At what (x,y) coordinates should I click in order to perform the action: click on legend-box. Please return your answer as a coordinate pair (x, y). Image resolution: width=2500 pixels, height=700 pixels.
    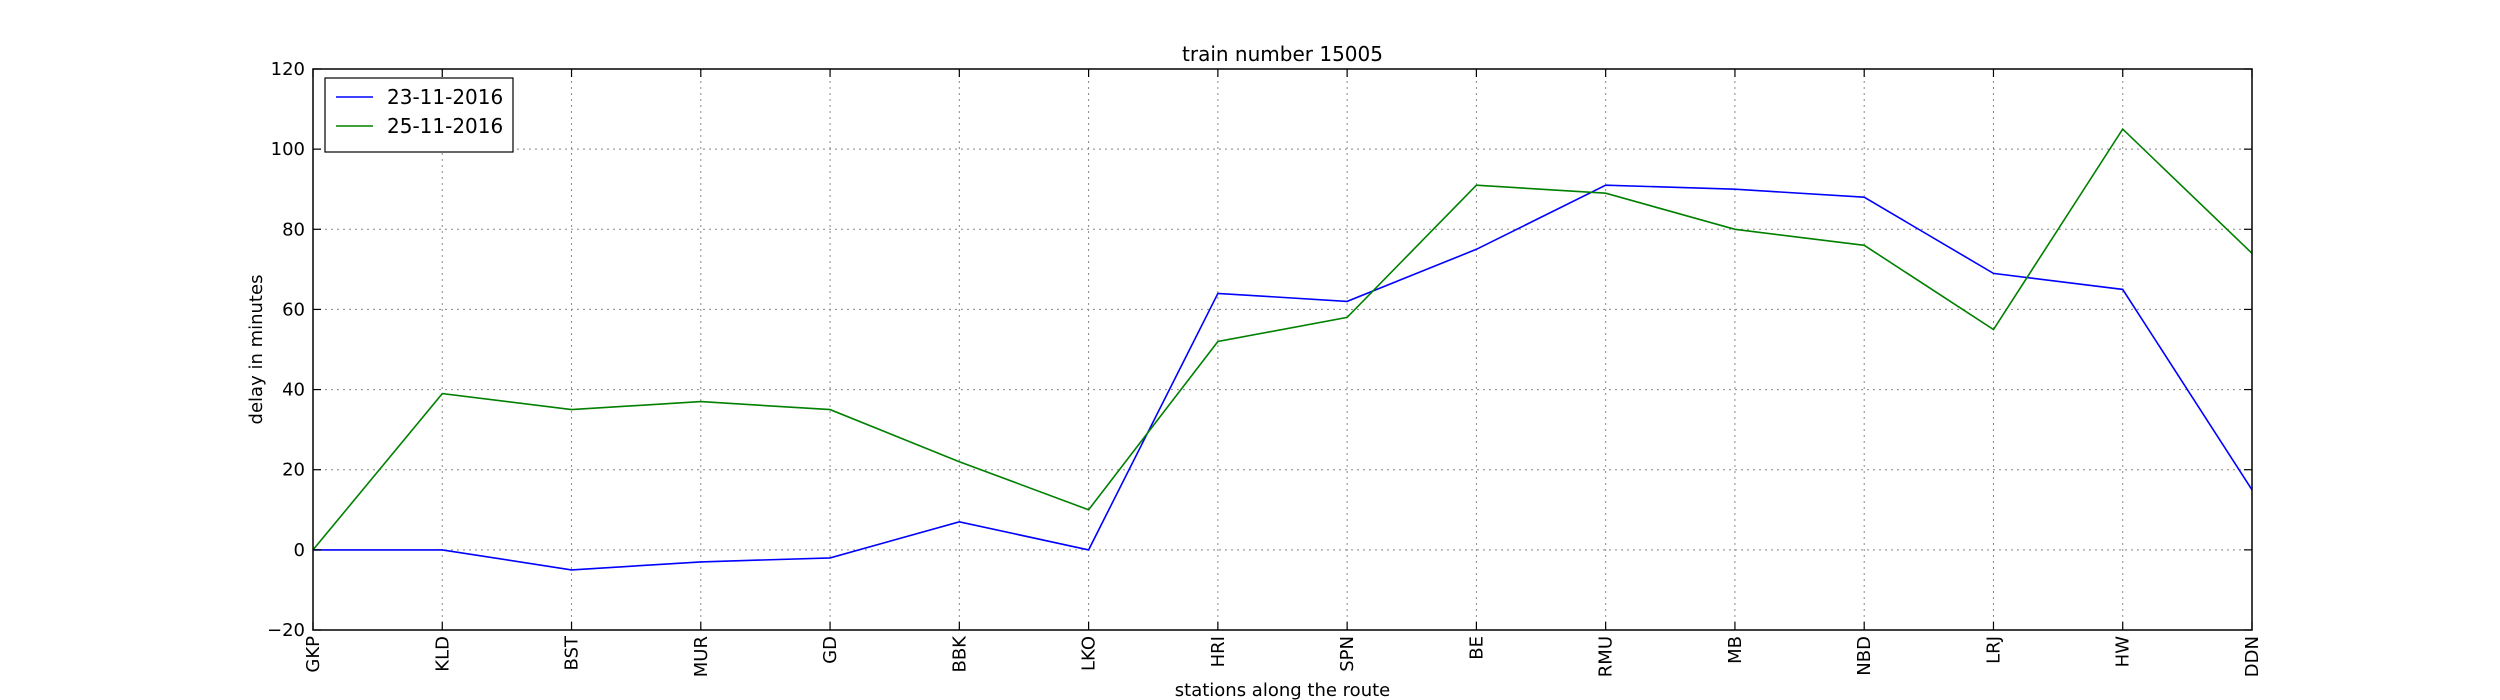
    Looking at the image, I should click on (419, 115).